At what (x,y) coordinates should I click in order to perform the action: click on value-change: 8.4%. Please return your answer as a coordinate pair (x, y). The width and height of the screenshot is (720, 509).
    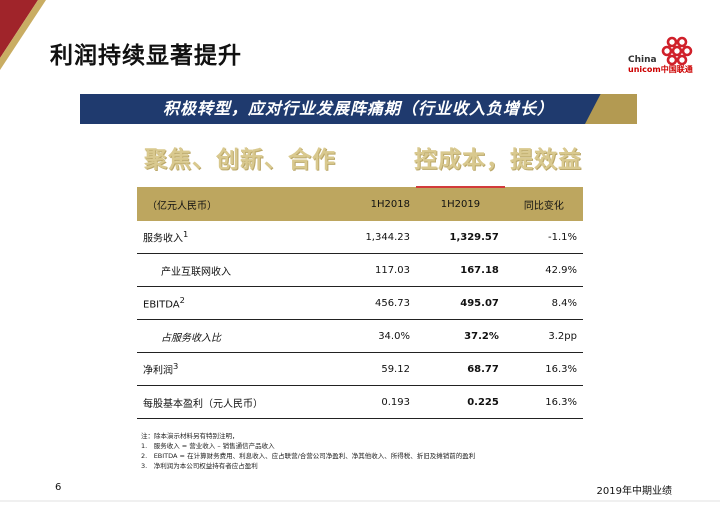
    Looking at the image, I should click on (543, 303).